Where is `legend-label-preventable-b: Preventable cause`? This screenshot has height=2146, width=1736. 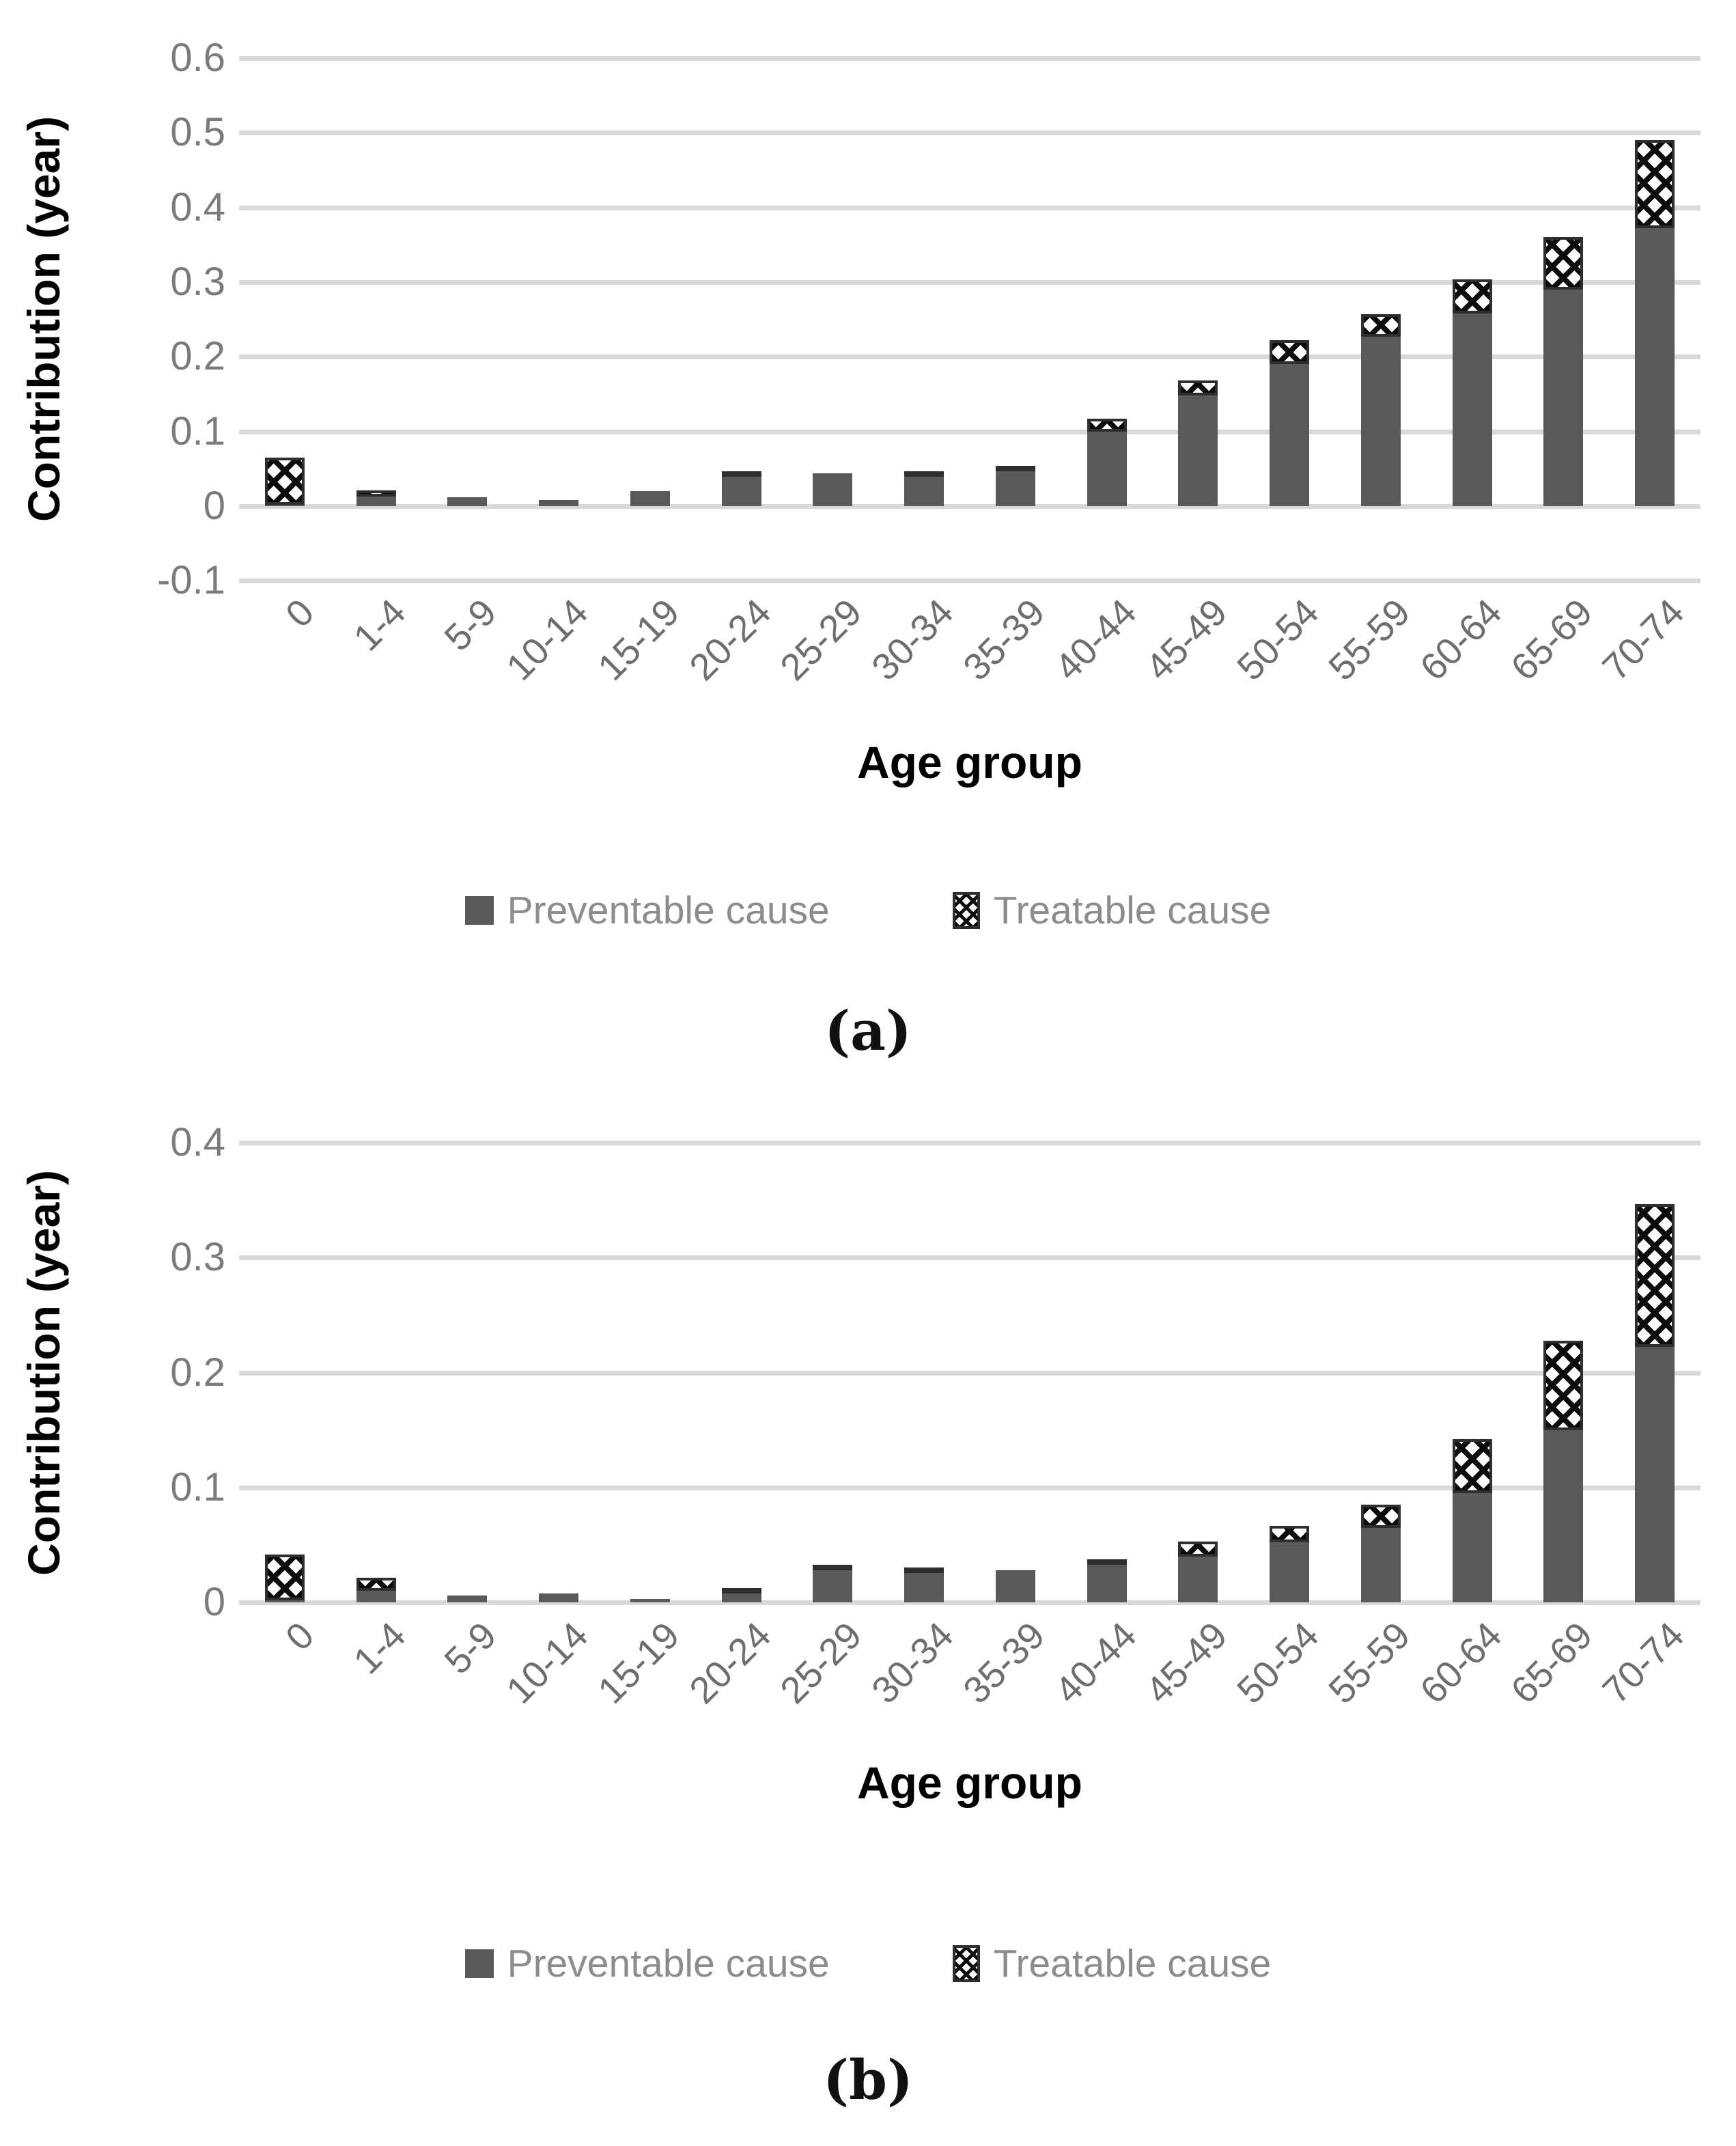 legend-label-preventable-b: Preventable cause is located at coordinates (668, 1964).